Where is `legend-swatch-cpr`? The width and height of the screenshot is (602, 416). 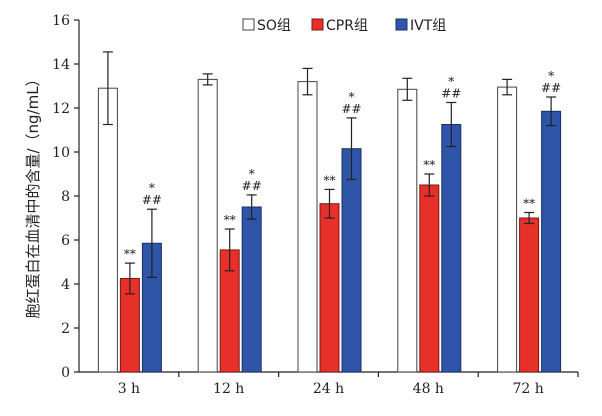
legend-swatch-cpr is located at coordinates (317, 24).